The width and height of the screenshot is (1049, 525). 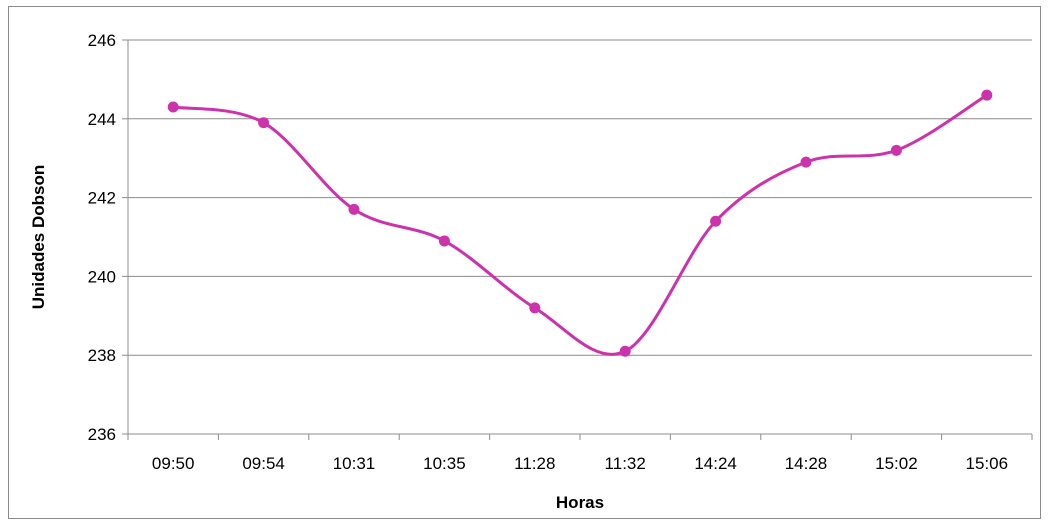 I want to click on x-tick-label: 11:32, so click(x=625, y=463).